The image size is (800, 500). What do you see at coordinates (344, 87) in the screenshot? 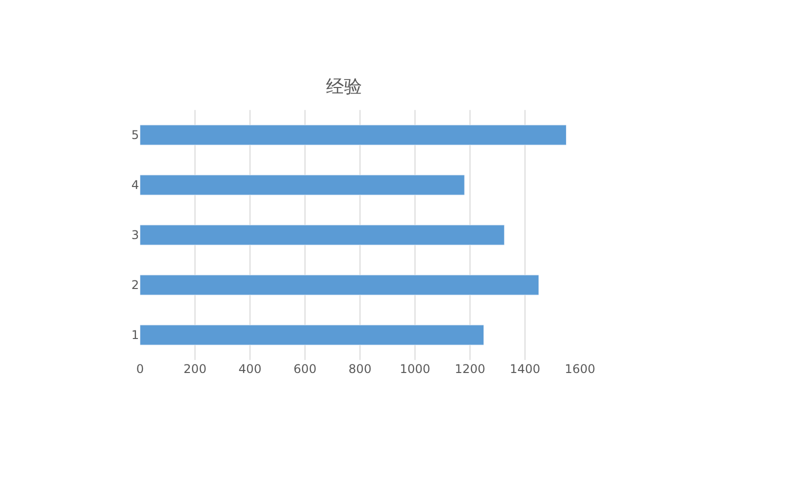
I see `chart-title: 经验` at bounding box center [344, 87].